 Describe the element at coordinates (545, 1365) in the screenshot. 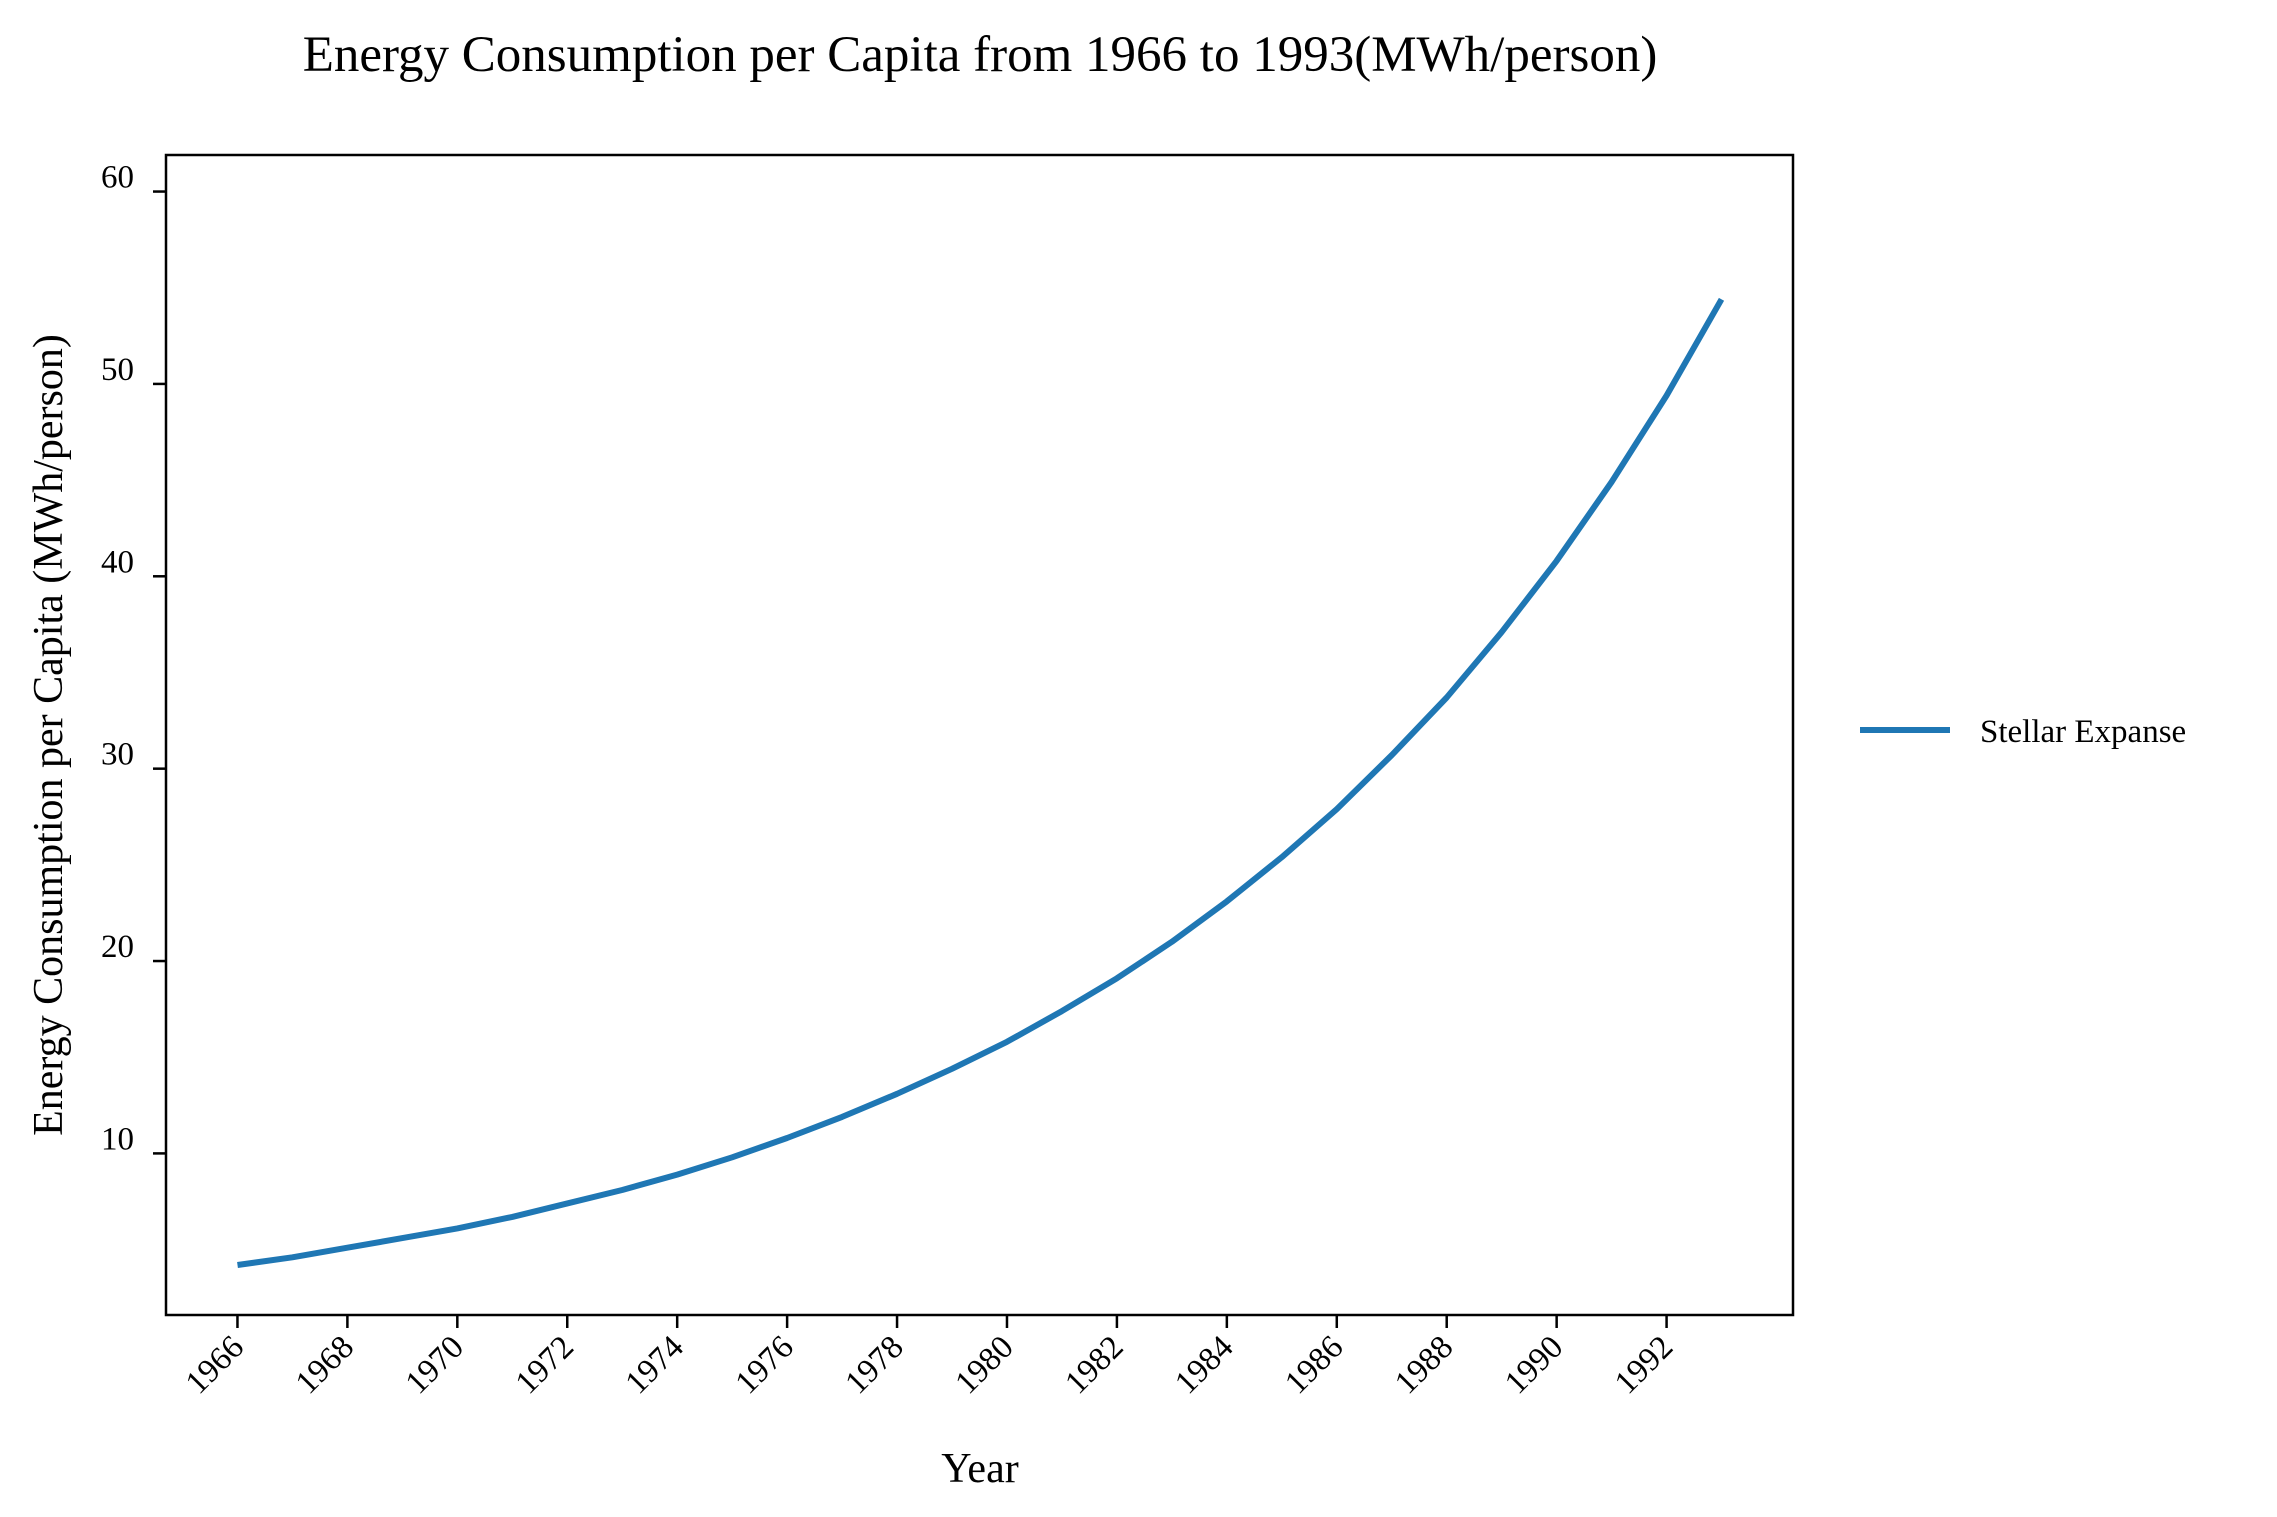

I see `x-tick-label-1972: 1972` at that location.